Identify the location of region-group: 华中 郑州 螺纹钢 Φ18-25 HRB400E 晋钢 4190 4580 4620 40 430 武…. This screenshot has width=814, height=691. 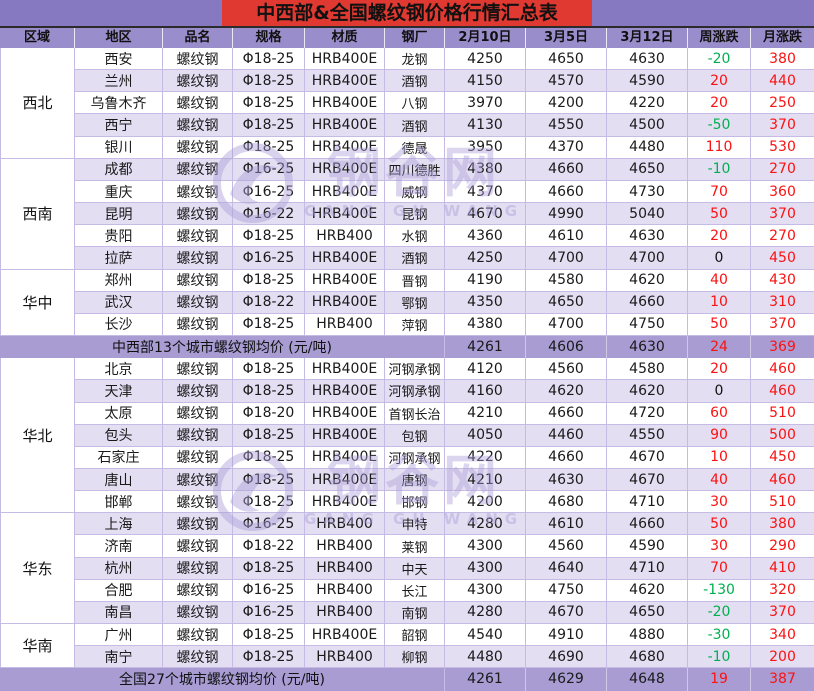
(407, 303).